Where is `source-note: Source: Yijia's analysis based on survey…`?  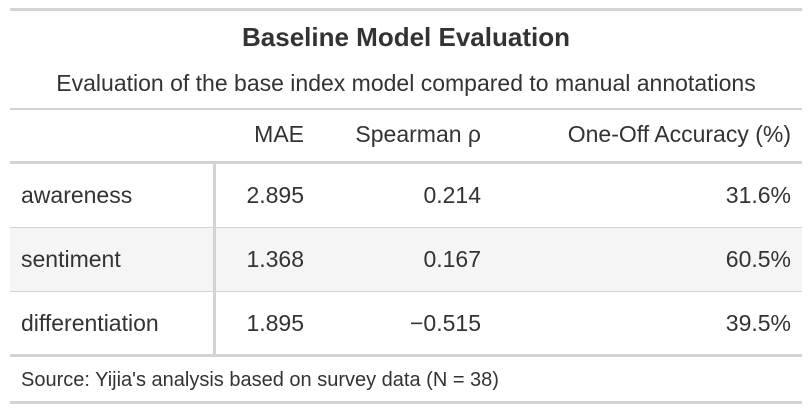
source-note: Source: Yijia's analysis based on survey… is located at coordinates (260, 380).